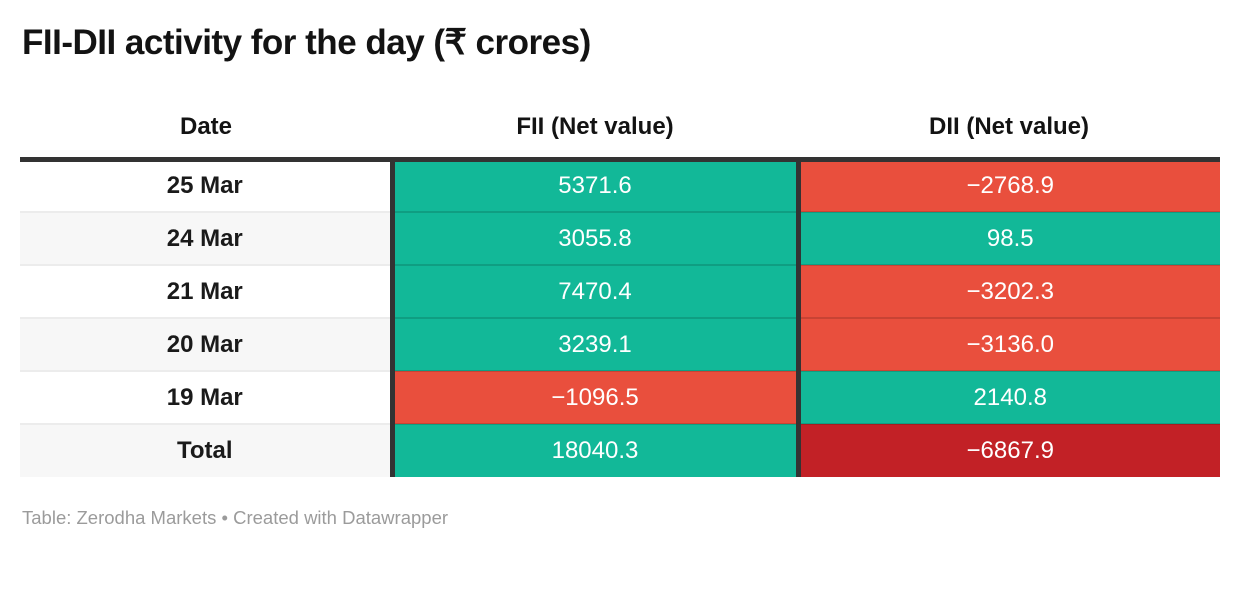  Describe the element at coordinates (593, 344) in the screenshot. I see `fii-value-cell: 3239.1` at that location.